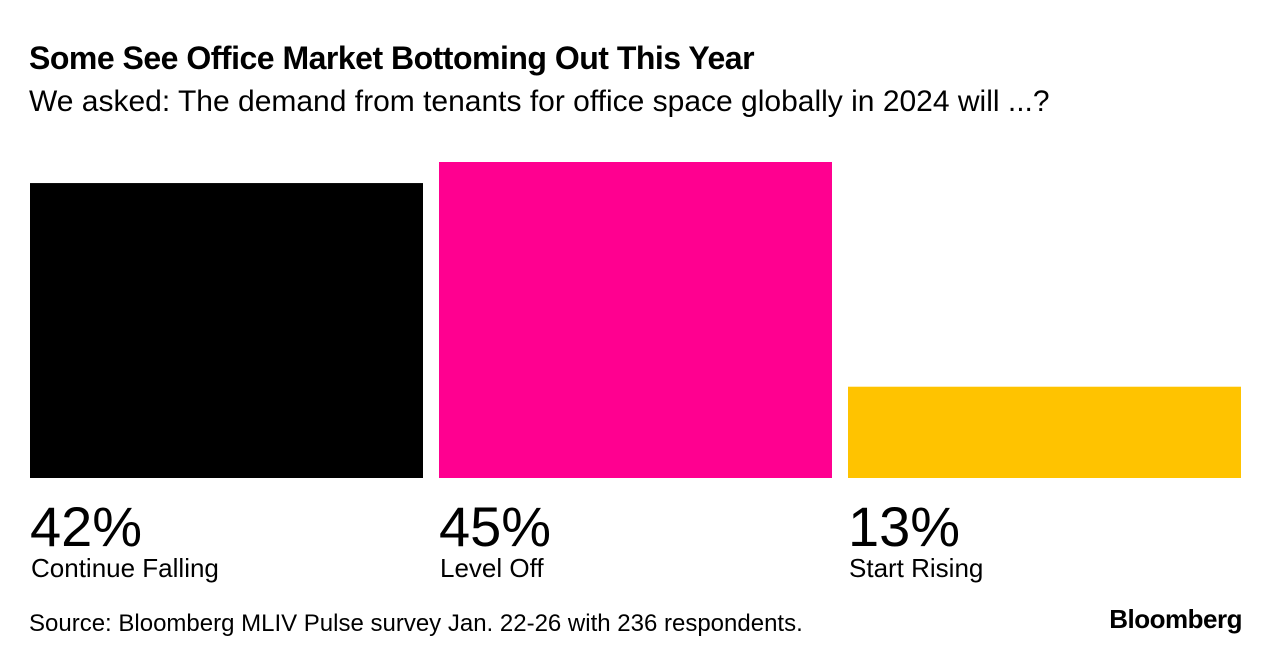 The height and width of the screenshot is (666, 1280). Describe the element at coordinates (916, 568) in the screenshot. I see `category-label: Start Rising` at that location.